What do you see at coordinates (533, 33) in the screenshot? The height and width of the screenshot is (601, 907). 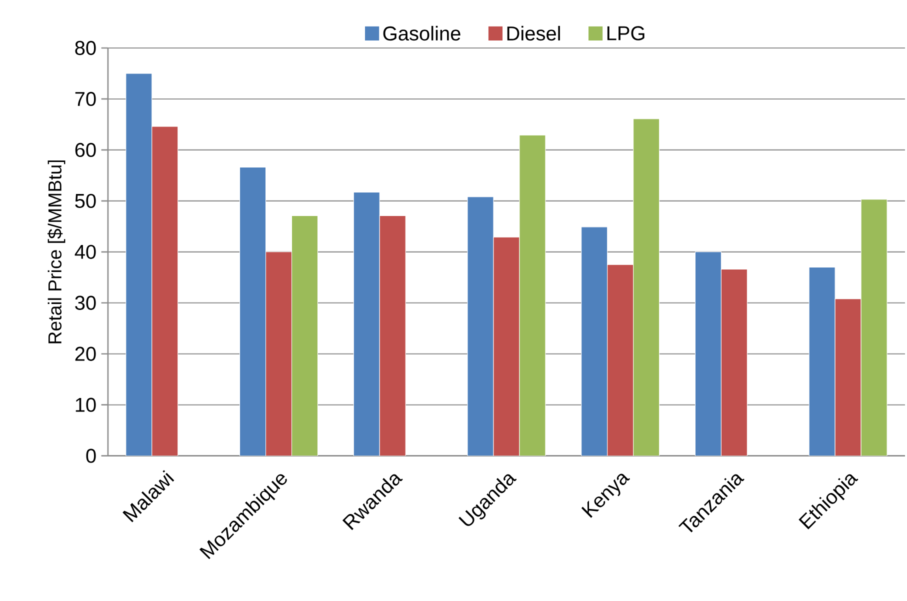 I see `legend-label: Diesel` at bounding box center [533, 33].